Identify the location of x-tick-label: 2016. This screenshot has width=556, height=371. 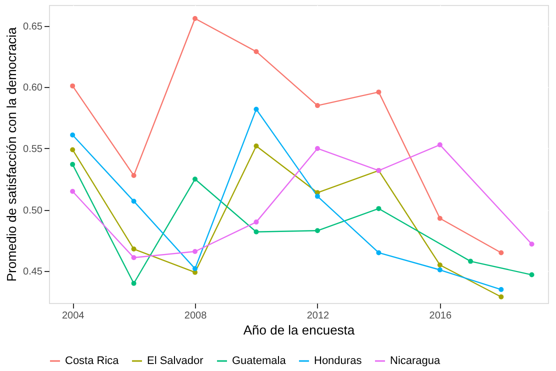
(440, 316).